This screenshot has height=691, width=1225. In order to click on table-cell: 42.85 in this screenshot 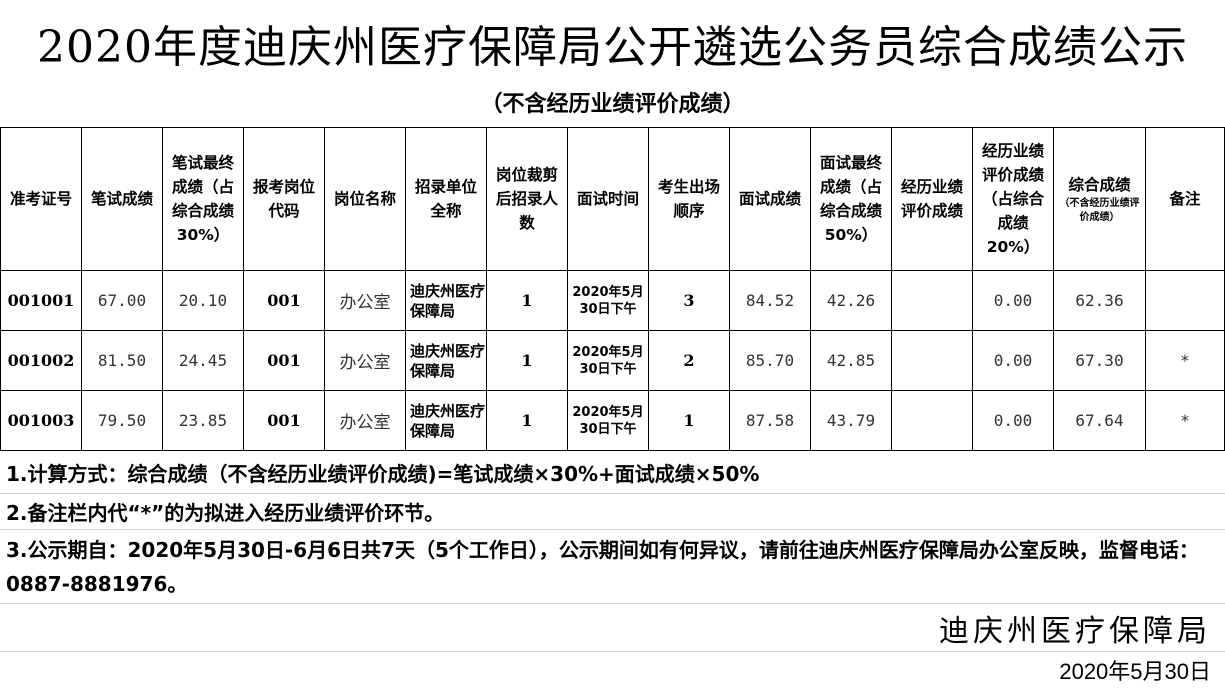, I will do `click(851, 360)`.